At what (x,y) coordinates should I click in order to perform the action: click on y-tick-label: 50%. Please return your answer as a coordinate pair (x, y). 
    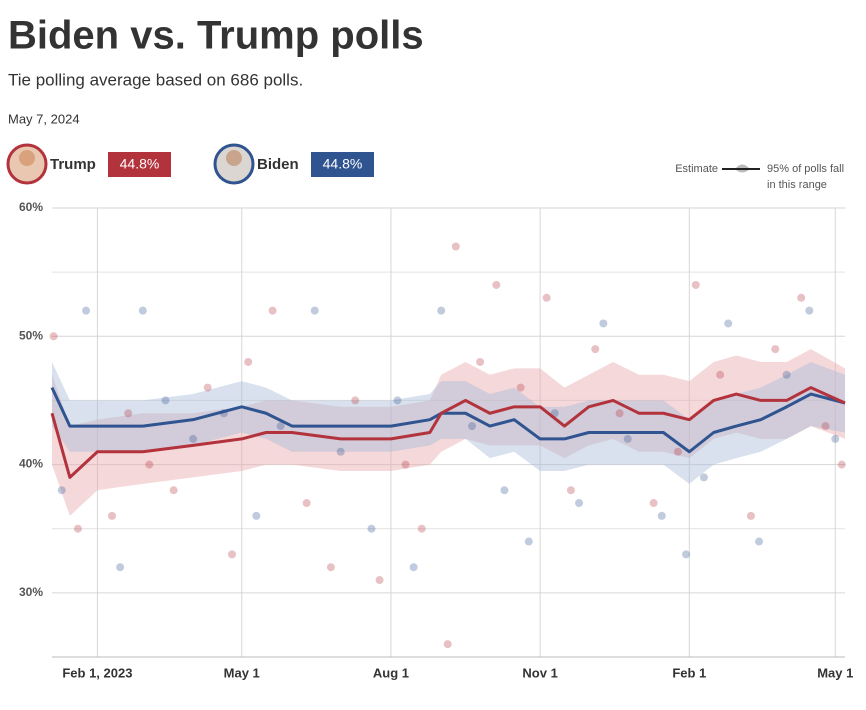
    Looking at the image, I should click on (31, 335).